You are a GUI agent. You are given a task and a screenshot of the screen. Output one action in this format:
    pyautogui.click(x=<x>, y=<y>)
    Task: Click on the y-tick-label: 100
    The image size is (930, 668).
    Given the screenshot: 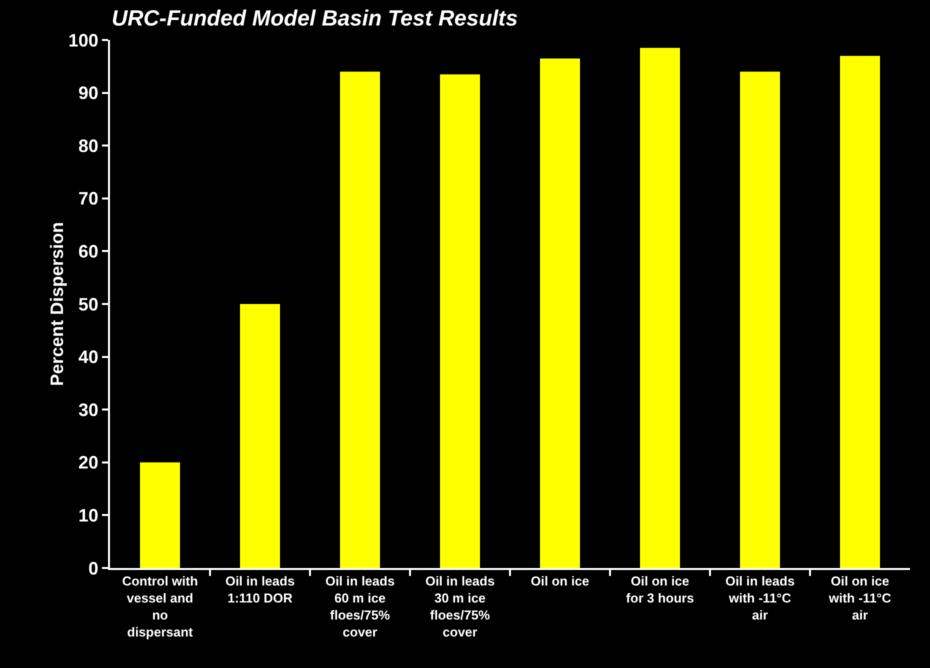 What is the action you would take?
    pyautogui.click(x=83, y=40)
    